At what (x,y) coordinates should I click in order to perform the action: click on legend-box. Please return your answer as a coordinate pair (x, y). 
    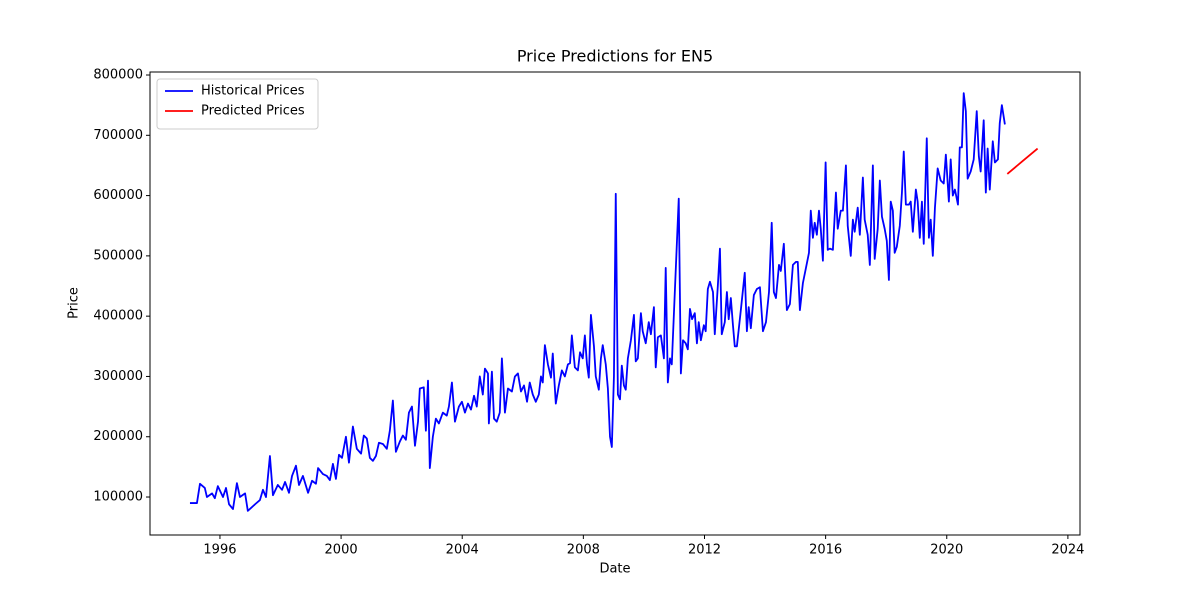
    Looking at the image, I should click on (237, 104).